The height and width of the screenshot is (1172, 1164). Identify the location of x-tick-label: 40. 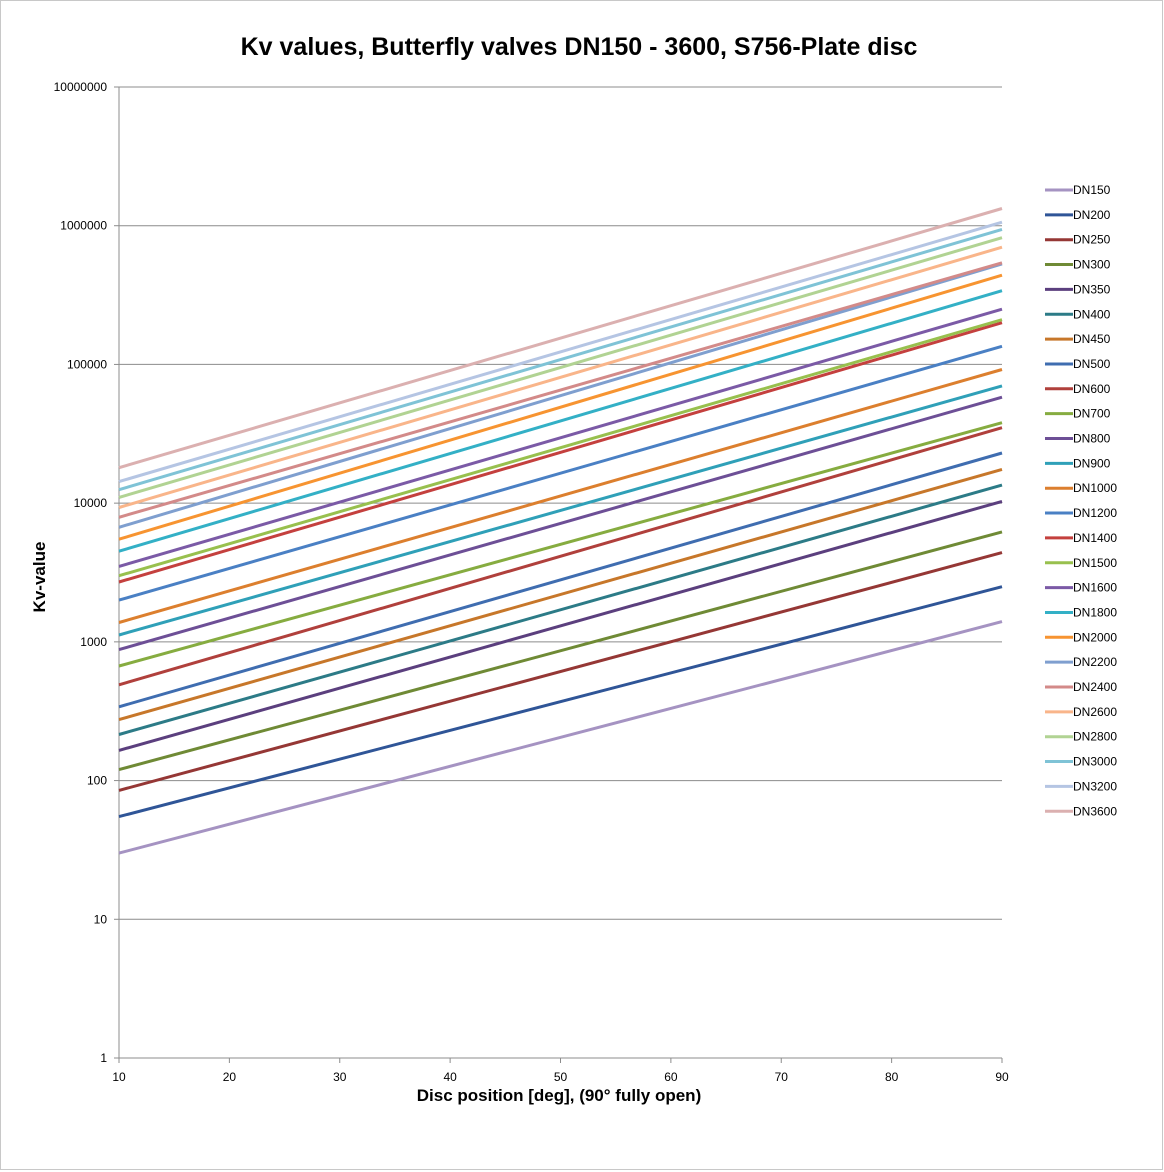
(450, 1077).